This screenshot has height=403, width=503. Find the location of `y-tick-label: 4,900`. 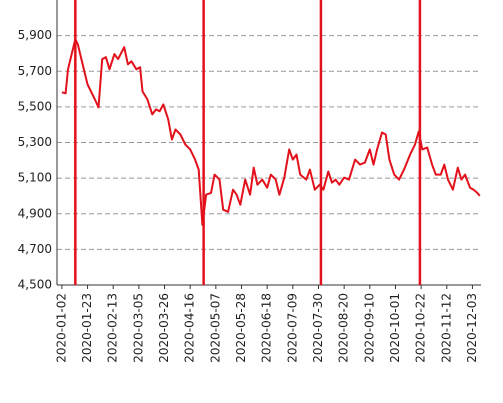

y-tick-label: 4,900 is located at coordinates (35, 213).